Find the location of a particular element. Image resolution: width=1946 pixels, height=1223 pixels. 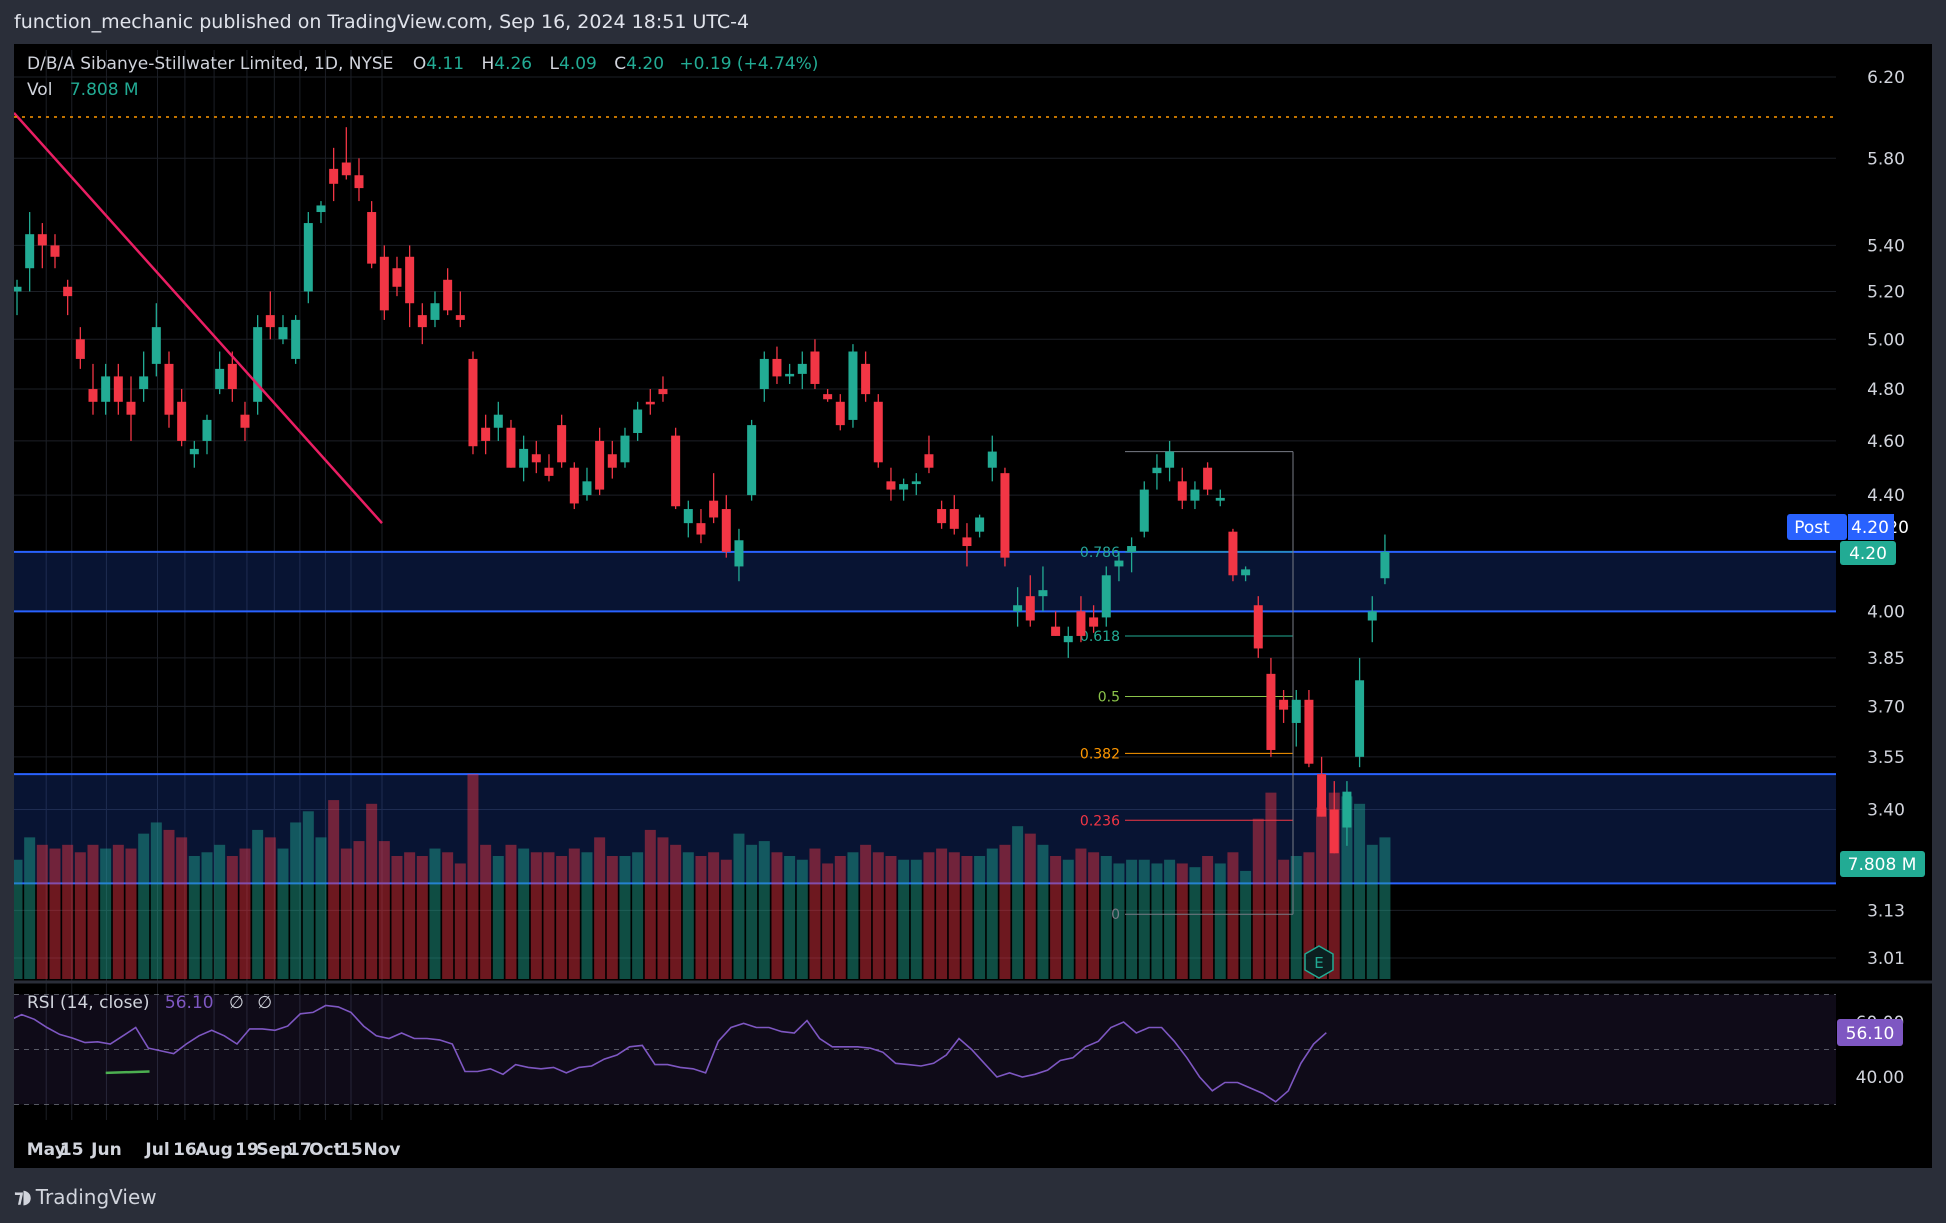

low-value: 4.09 is located at coordinates (578, 64).